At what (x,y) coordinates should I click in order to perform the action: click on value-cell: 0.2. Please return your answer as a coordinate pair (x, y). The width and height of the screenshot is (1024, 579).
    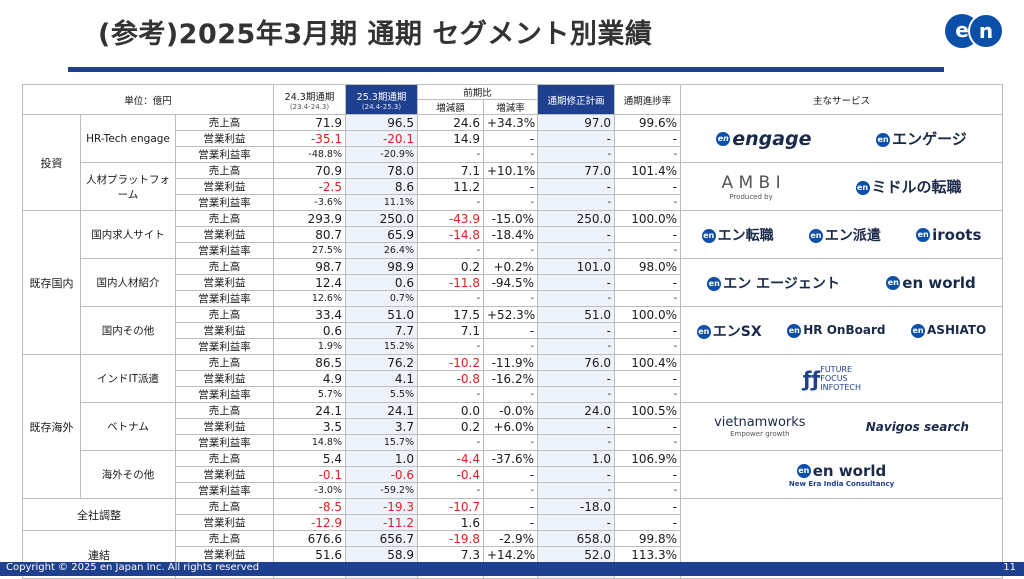
    Looking at the image, I should click on (450, 426).